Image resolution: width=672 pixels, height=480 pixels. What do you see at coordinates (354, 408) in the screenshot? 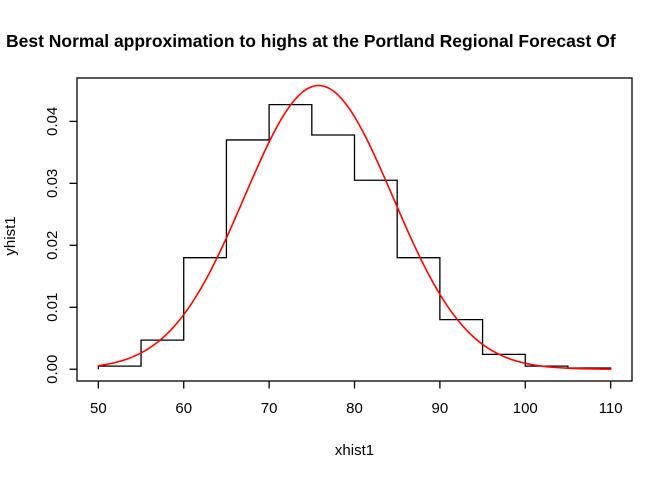
I see `x-tick-label: 80` at bounding box center [354, 408].